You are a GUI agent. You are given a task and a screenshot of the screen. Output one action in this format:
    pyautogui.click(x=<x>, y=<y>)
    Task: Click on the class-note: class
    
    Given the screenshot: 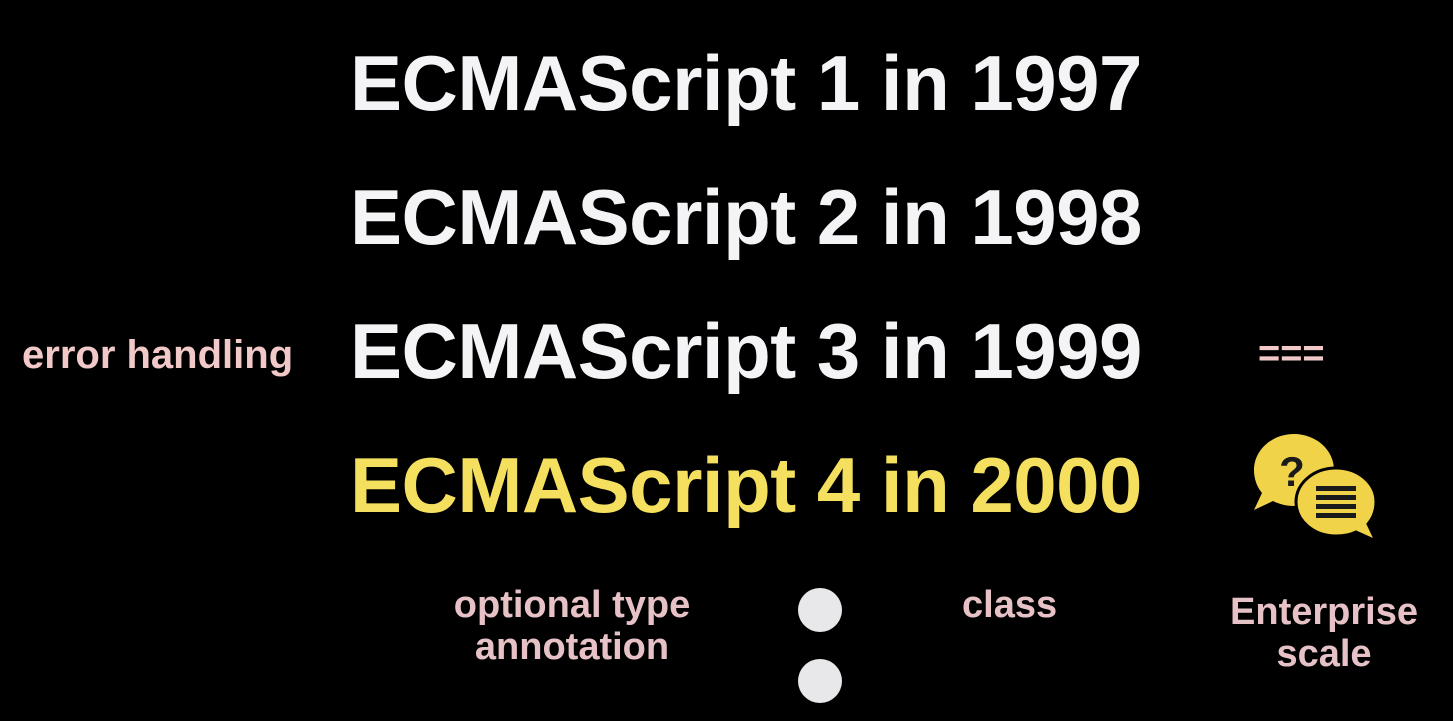 What is the action you would take?
    pyautogui.click(x=1010, y=605)
    